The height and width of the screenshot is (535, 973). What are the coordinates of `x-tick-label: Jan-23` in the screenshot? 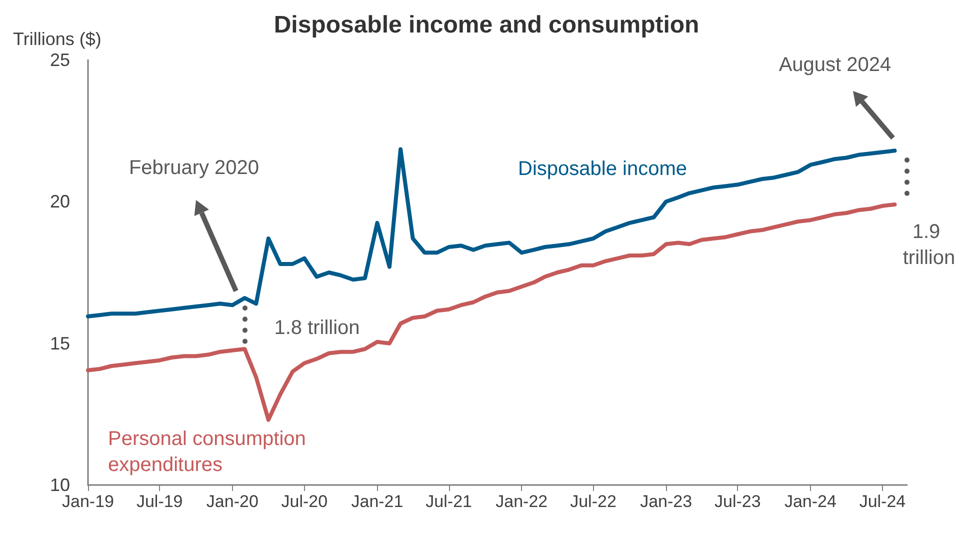 It's located at (666, 501).